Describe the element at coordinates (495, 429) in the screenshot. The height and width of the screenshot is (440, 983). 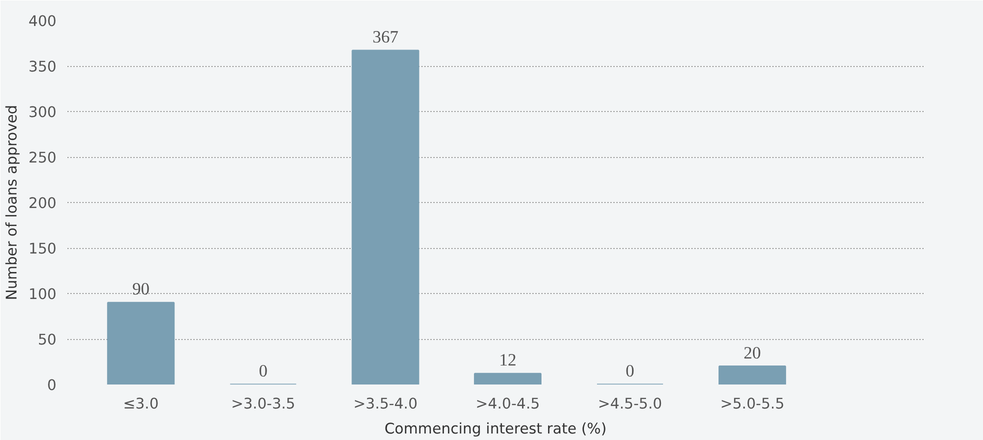
I see `x-axis-title: Commencing interest rate (%)` at that location.